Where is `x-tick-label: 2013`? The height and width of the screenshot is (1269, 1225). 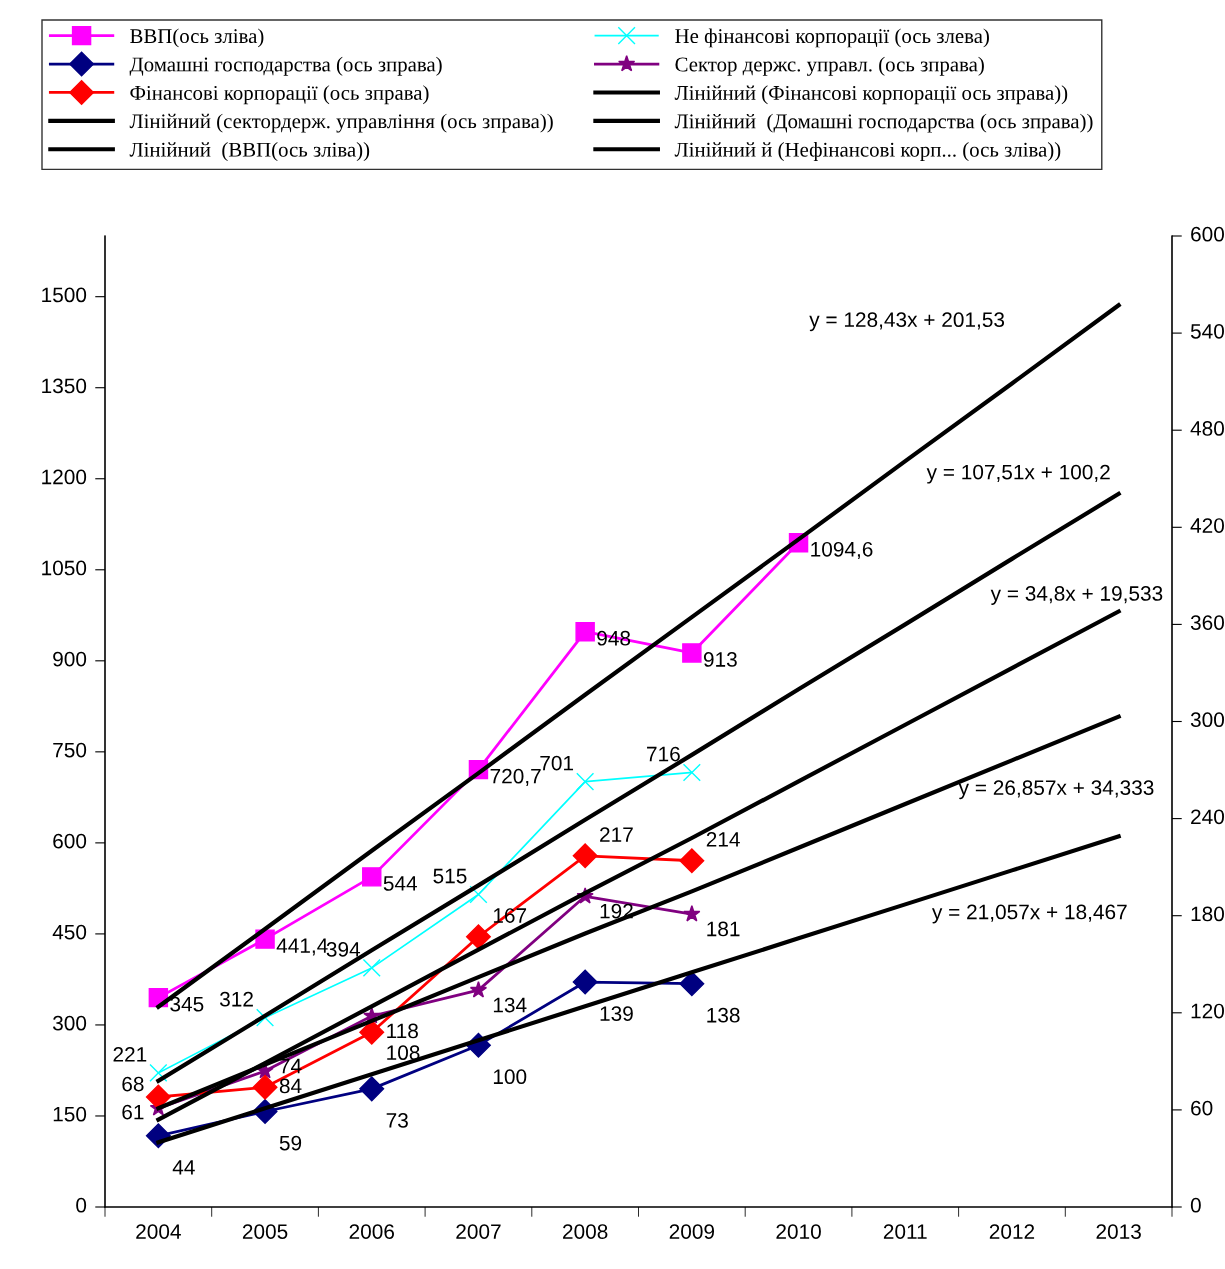
x-tick-label: 2013 is located at coordinates (1118, 1231).